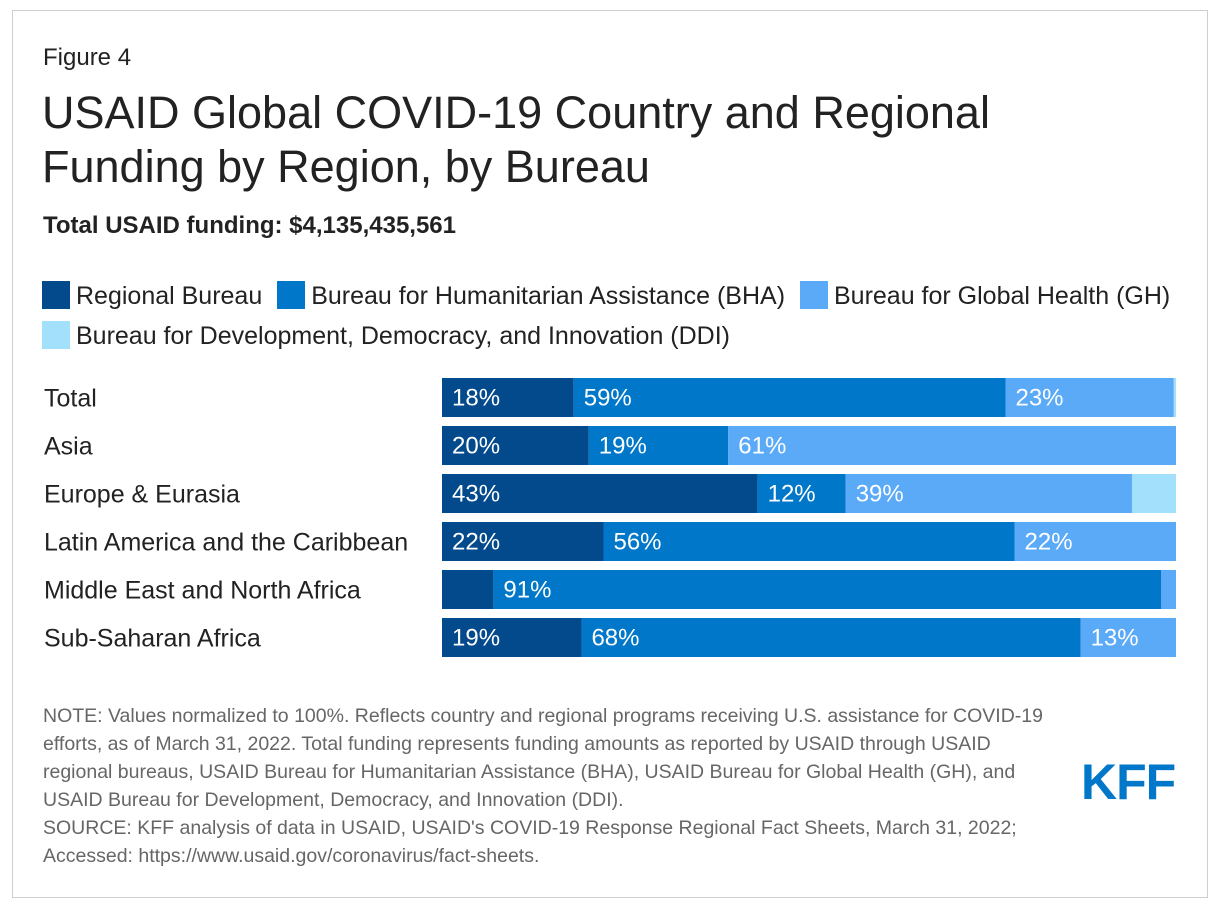 The image size is (1220, 912). I want to click on legend-item-bha: Bureau for Humanitarian Assistance (BHA), so click(531, 295).